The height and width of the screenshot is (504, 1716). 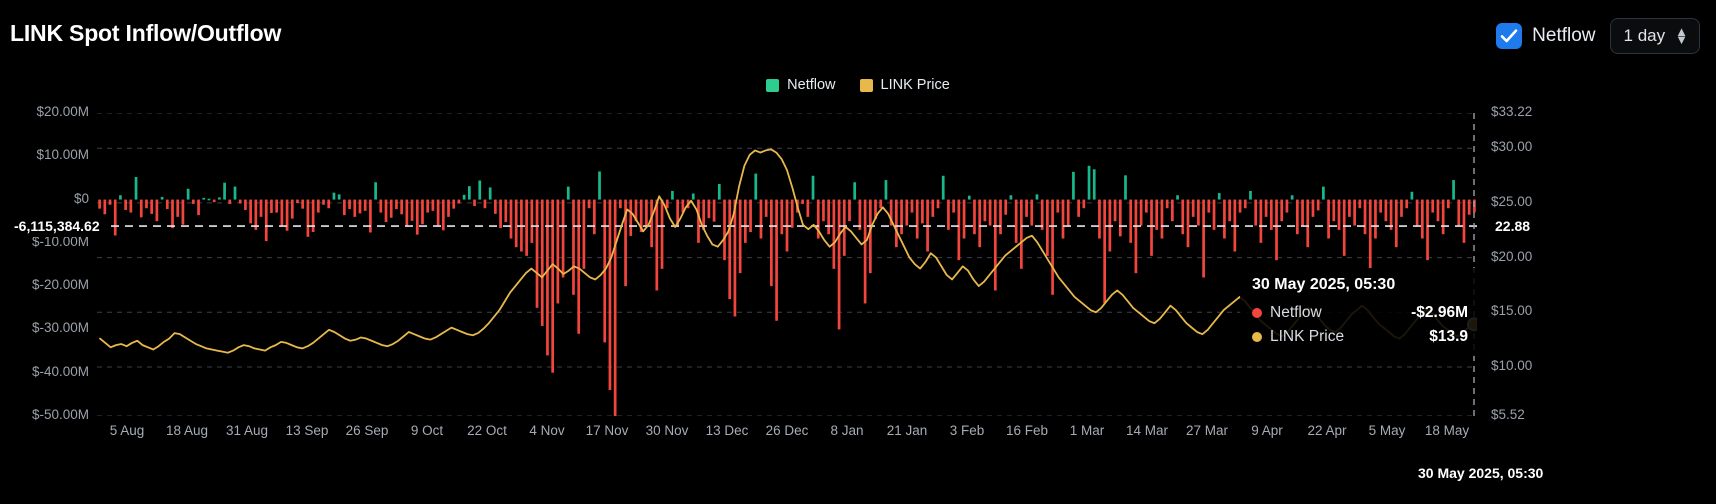 I want to click on netflow-checkbox, so click(x=1509, y=36).